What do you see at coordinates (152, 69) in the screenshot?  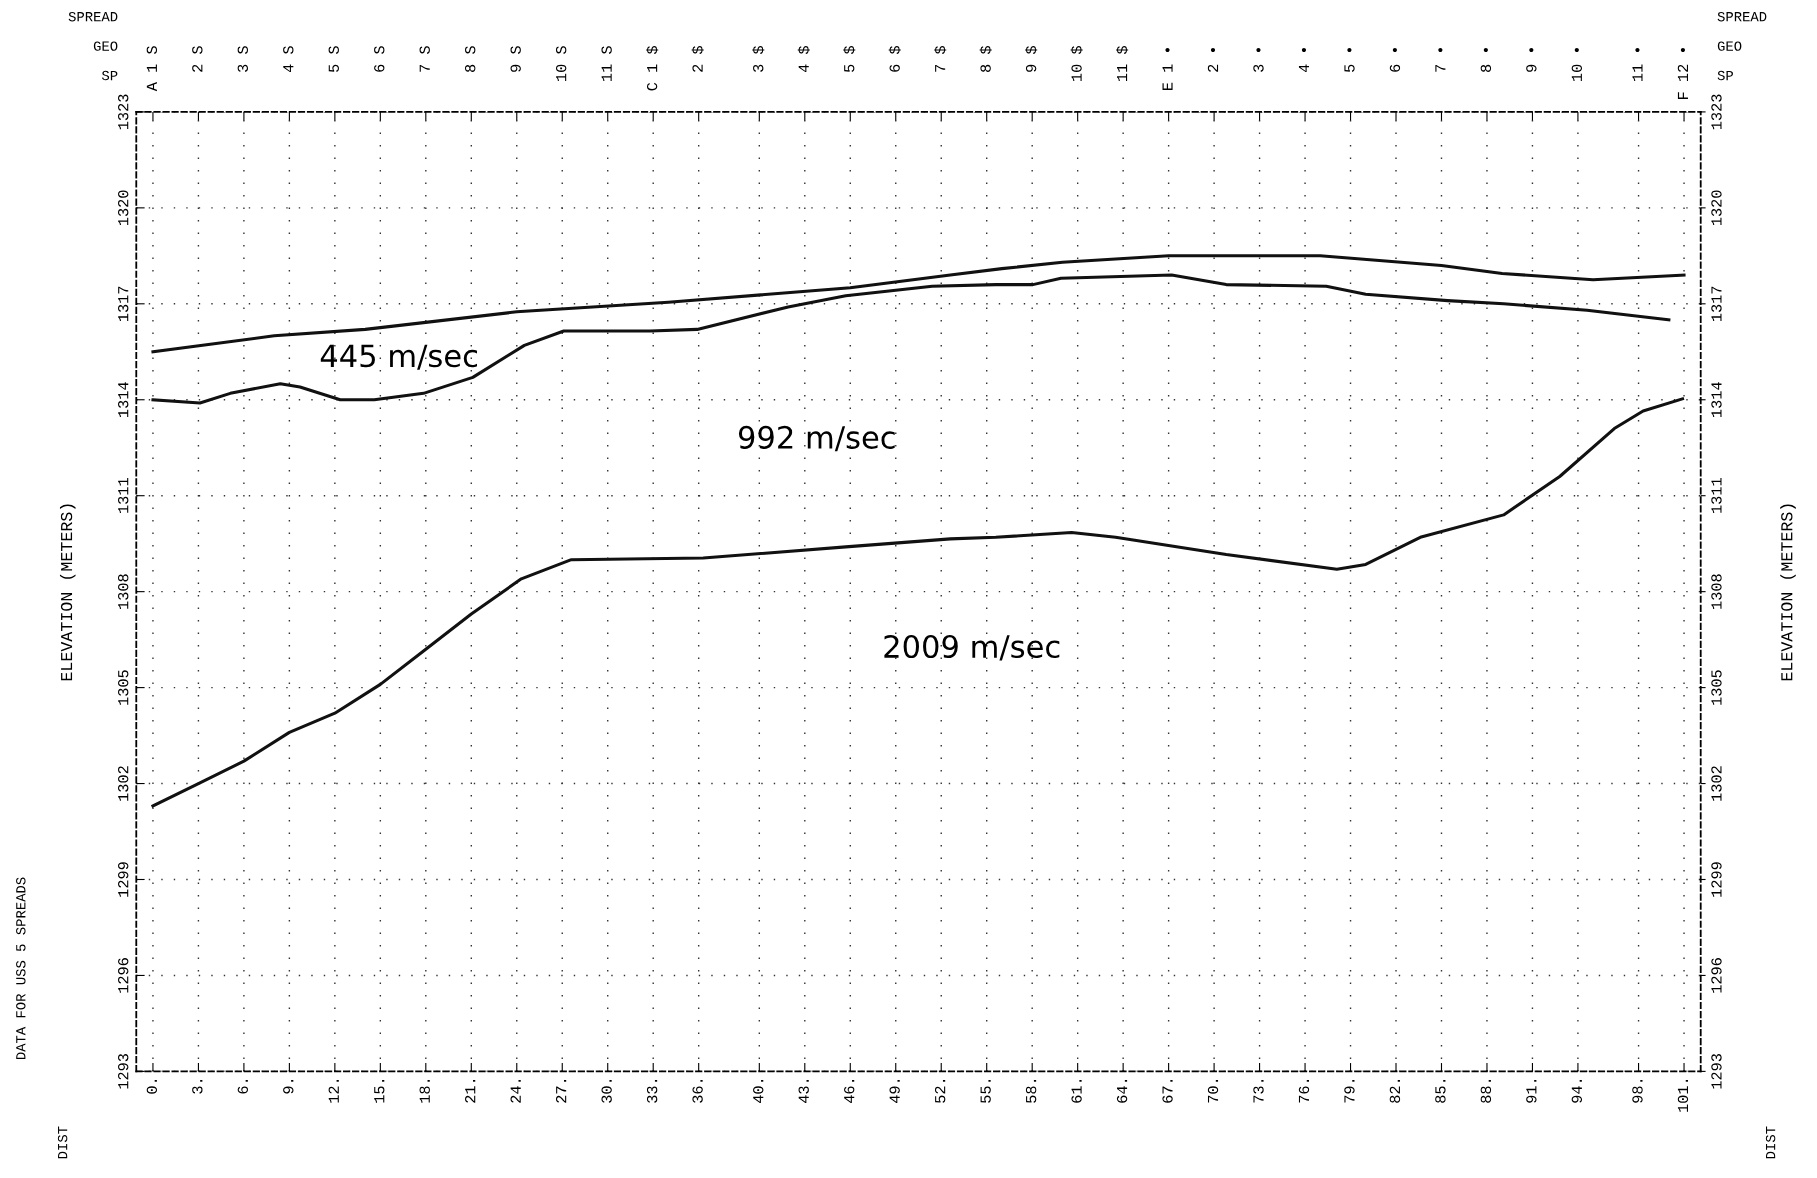 I see `text: A 1 S` at bounding box center [152, 69].